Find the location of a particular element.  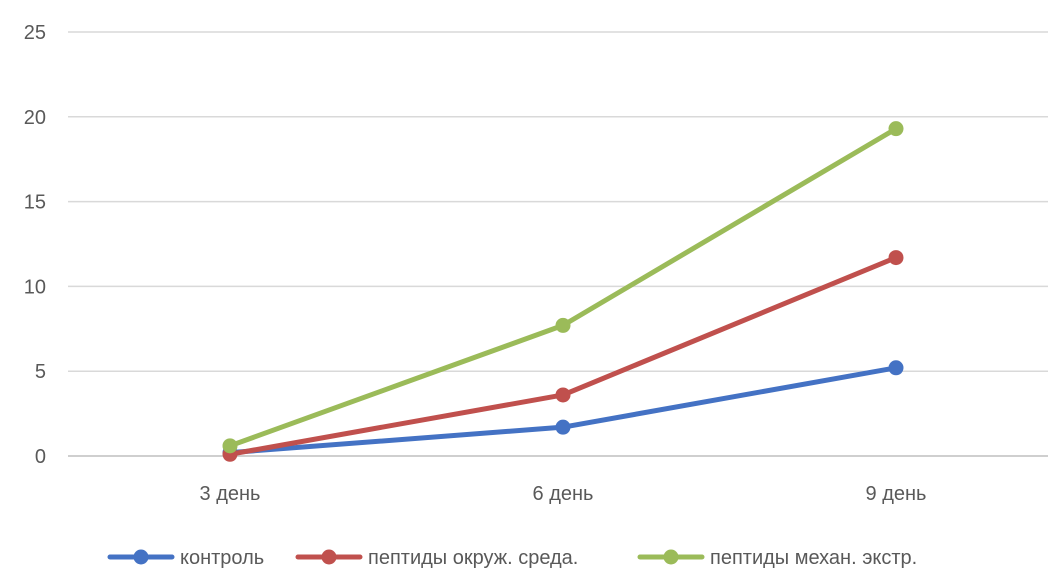

y-tick-label: 25 is located at coordinates (35, 33).